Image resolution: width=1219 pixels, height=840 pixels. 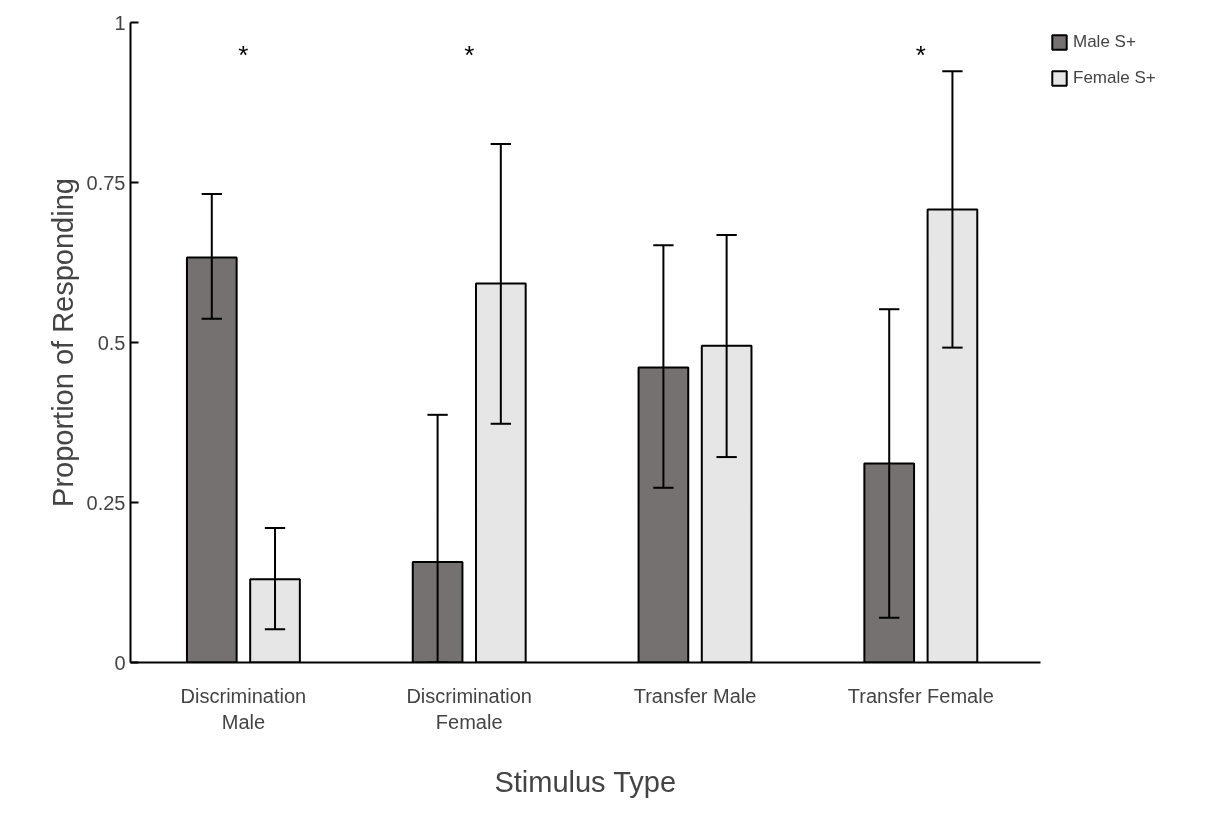 What do you see at coordinates (243, 708) in the screenshot?
I see `x-tick-label: Discrimination Male` at bounding box center [243, 708].